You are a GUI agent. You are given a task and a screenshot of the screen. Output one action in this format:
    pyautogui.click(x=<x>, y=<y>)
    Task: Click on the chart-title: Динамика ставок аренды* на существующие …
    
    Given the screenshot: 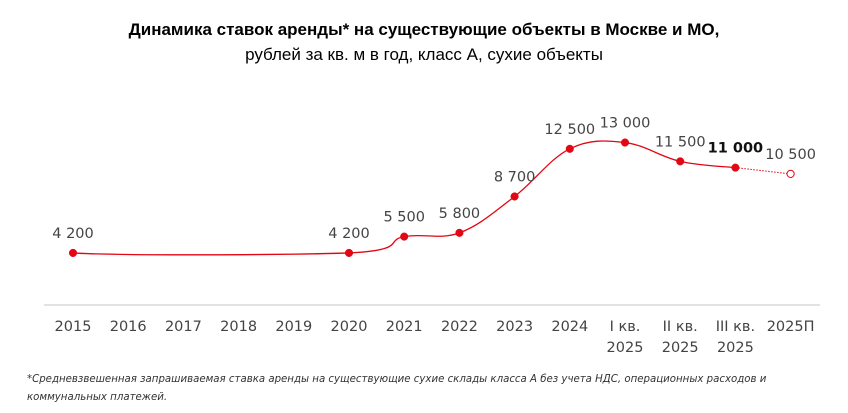 What is the action you would take?
    pyautogui.click(x=424, y=29)
    